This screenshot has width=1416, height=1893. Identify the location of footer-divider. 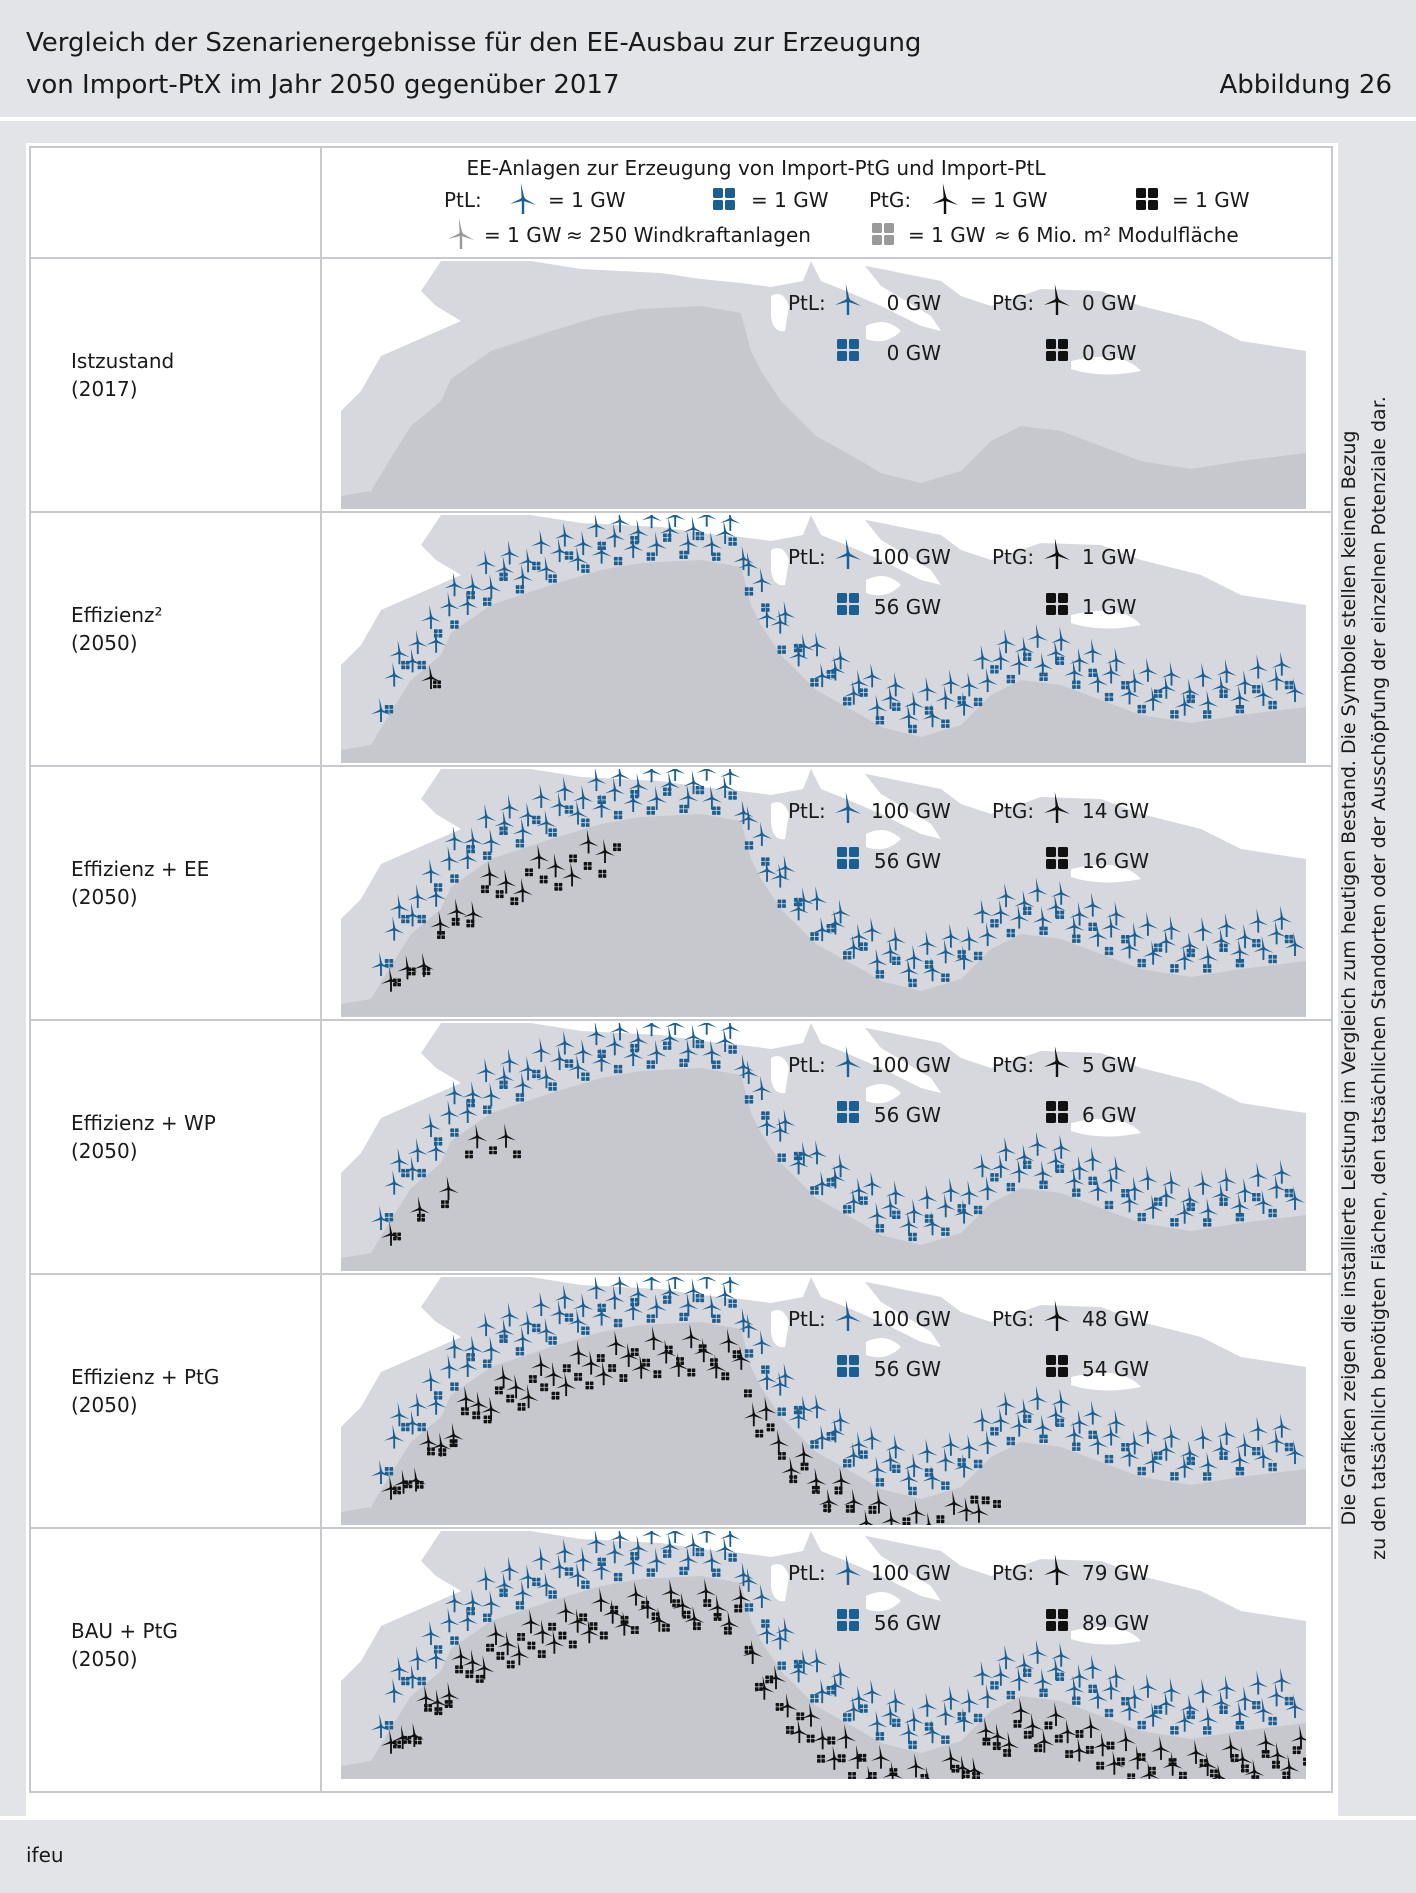
(708, 1818).